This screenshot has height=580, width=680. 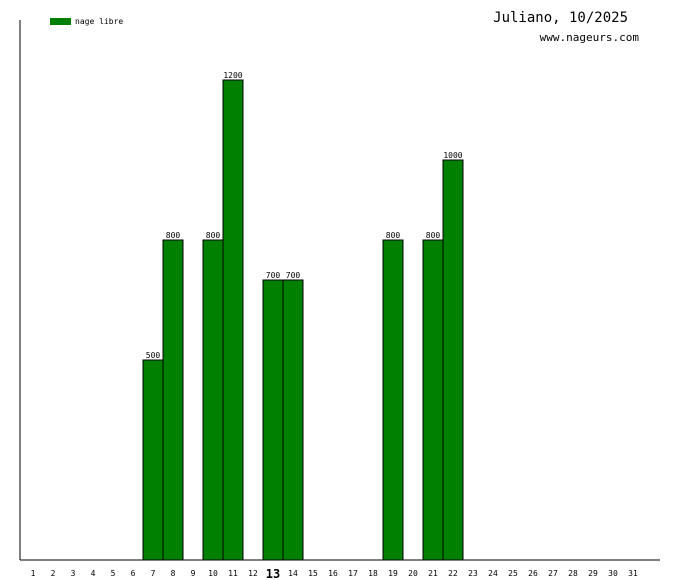 I want to click on x-tick-label-8: 8, so click(x=173, y=573).